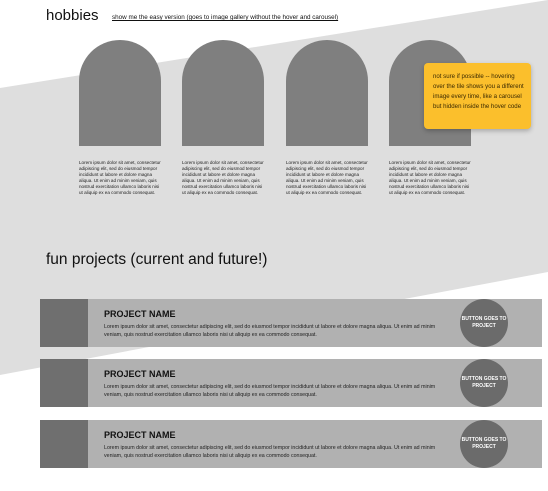 Image resolution: width=548 pixels, height=491 pixels. Describe the element at coordinates (72, 15) in the screenshot. I see `hobbies-heading: hobbies` at that location.